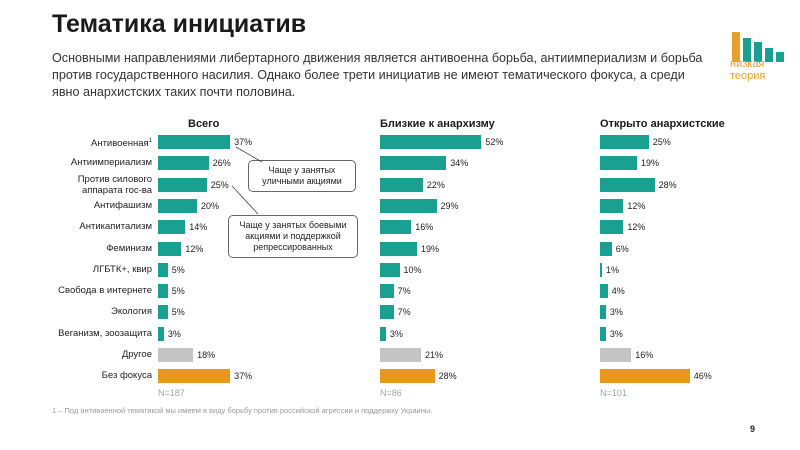 The height and width of the screenshot is (450, 800). Describe the element at coordinates (391, 393) in the screenshot. I see `sample-size-label: N=86` at that location.